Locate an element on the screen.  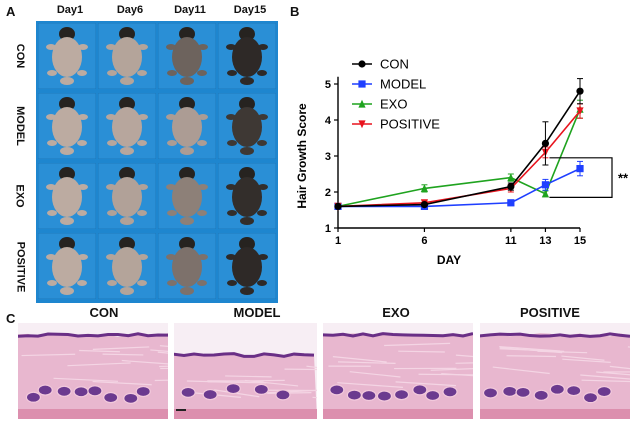
y-tick-label: 2 is located at coordinates (328, 193).